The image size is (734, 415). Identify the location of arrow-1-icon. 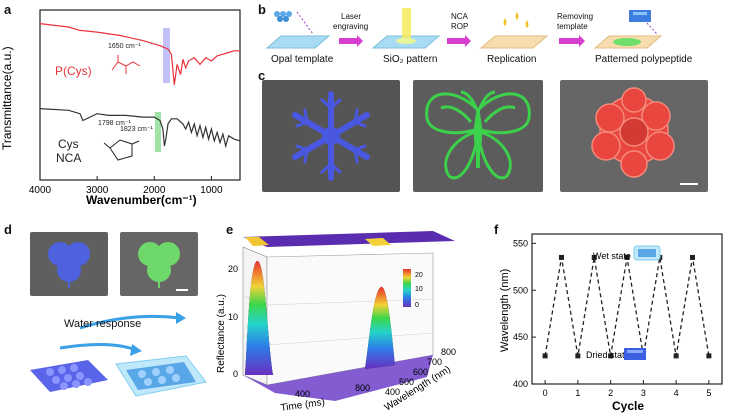
(351, 41).